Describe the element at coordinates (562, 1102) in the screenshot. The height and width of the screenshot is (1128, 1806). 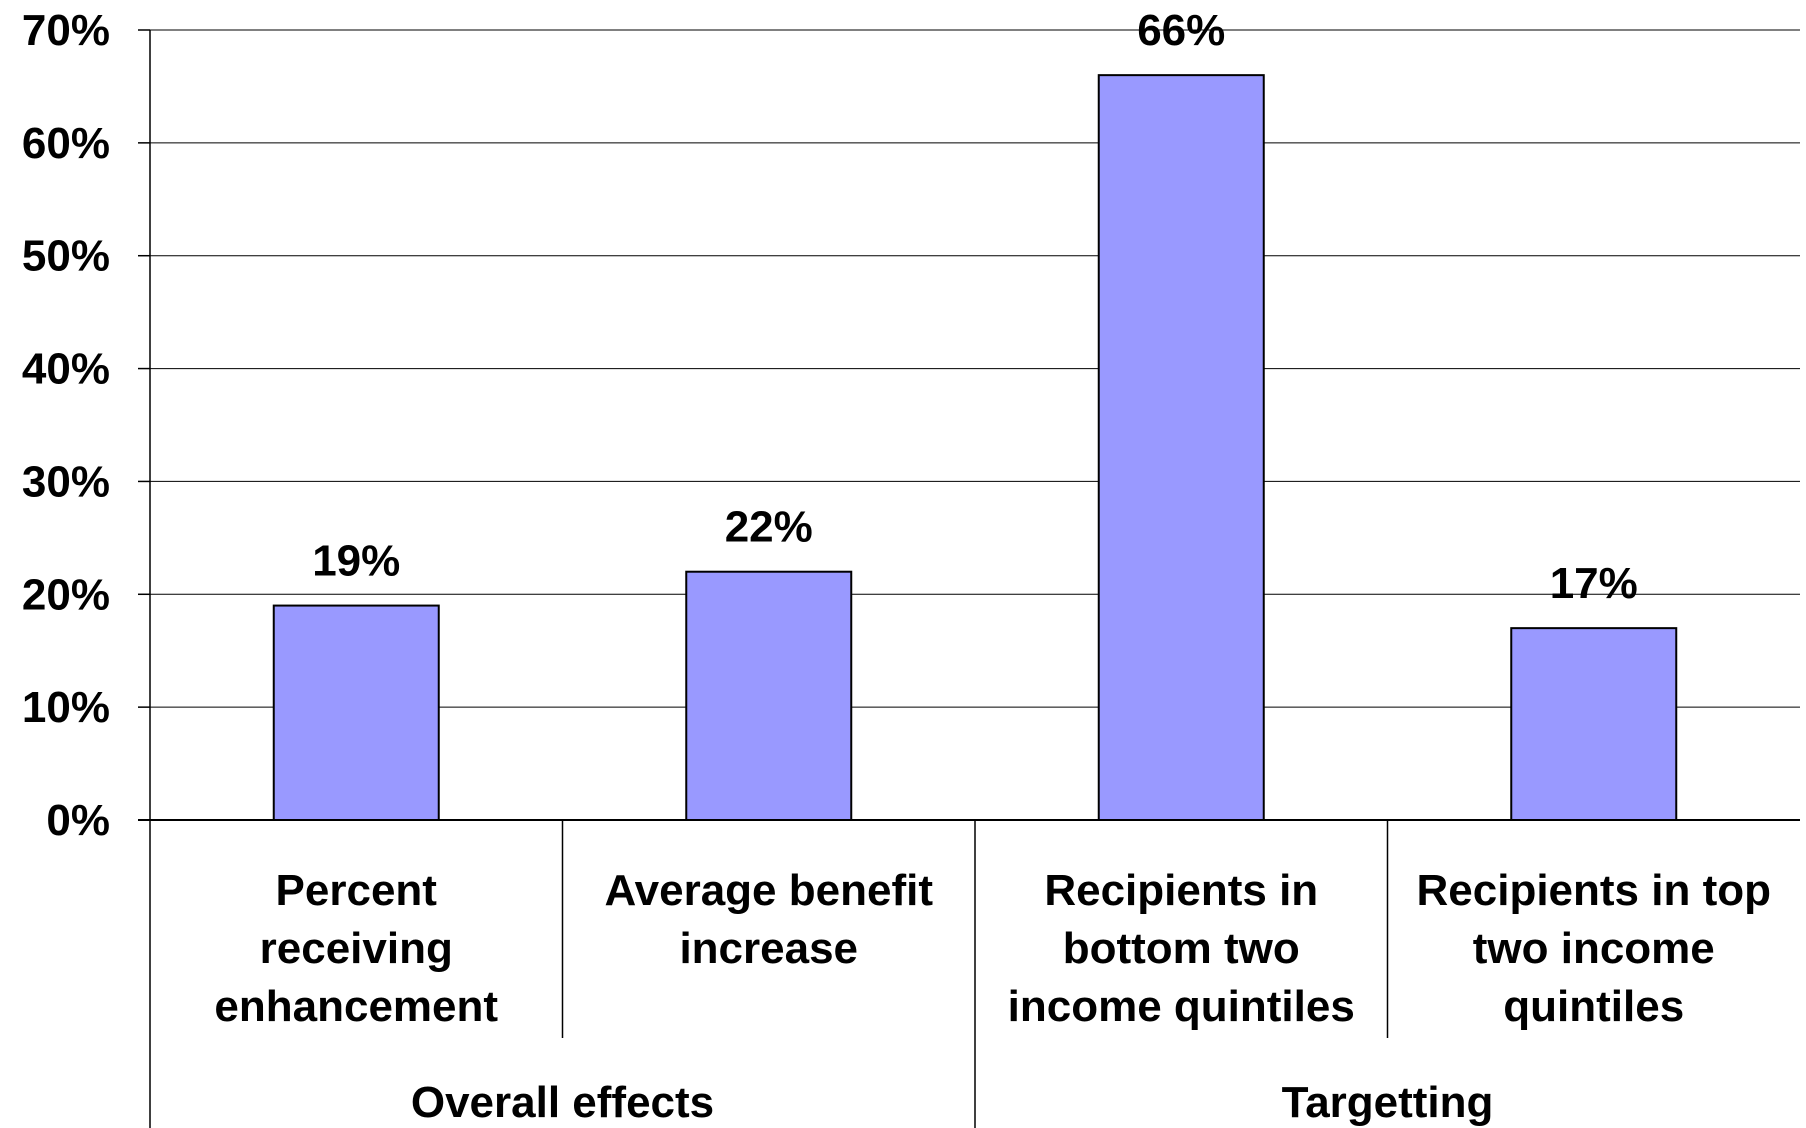
I see `group-label: Overall effects` at that location.